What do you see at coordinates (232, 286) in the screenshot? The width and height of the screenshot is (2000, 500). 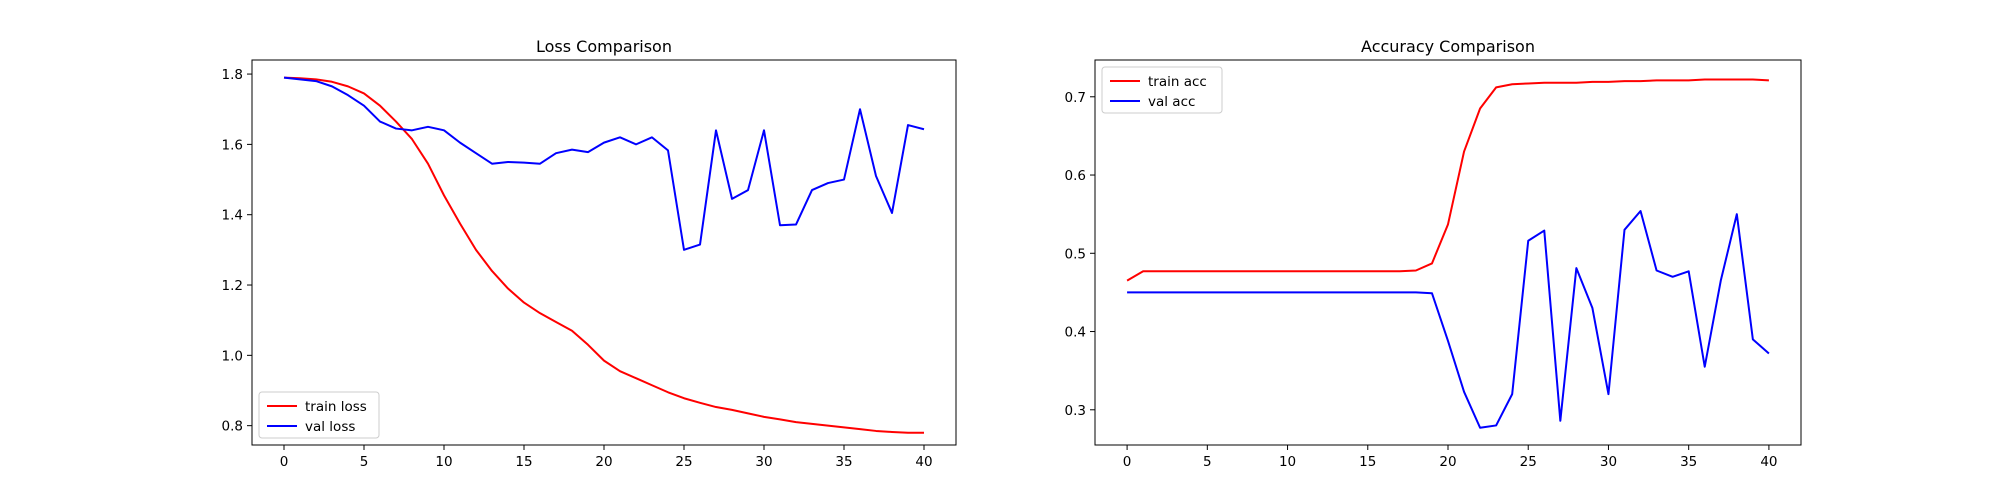 I see `y-tick-label: 1.2` at bounding box center [232, 286].